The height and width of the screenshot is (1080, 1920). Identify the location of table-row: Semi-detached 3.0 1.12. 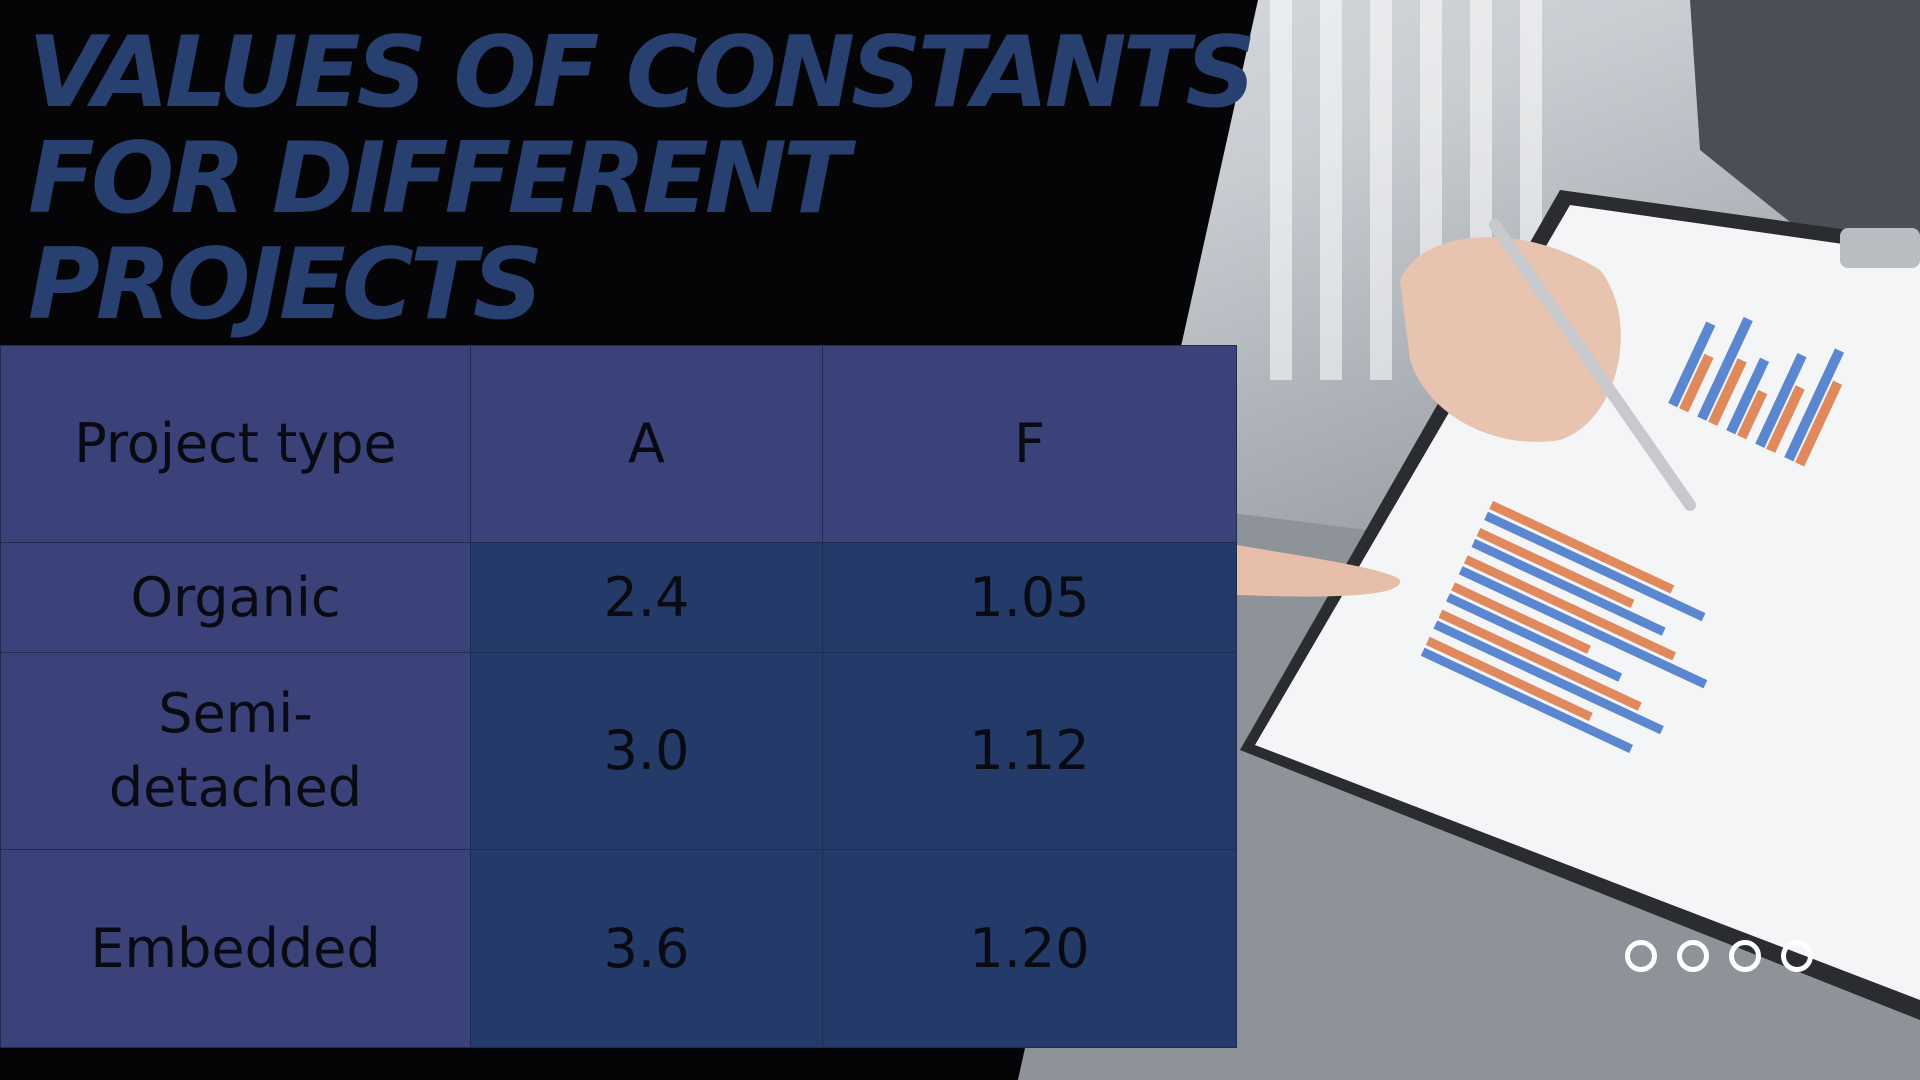
(618, 751).